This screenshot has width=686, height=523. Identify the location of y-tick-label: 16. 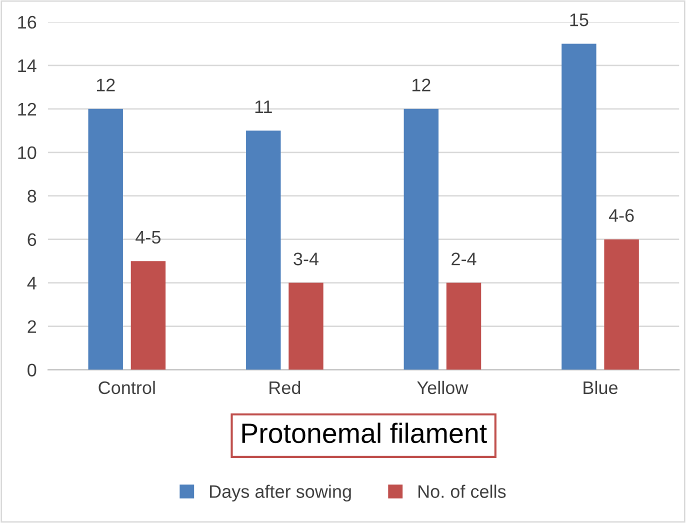
(27, 22).